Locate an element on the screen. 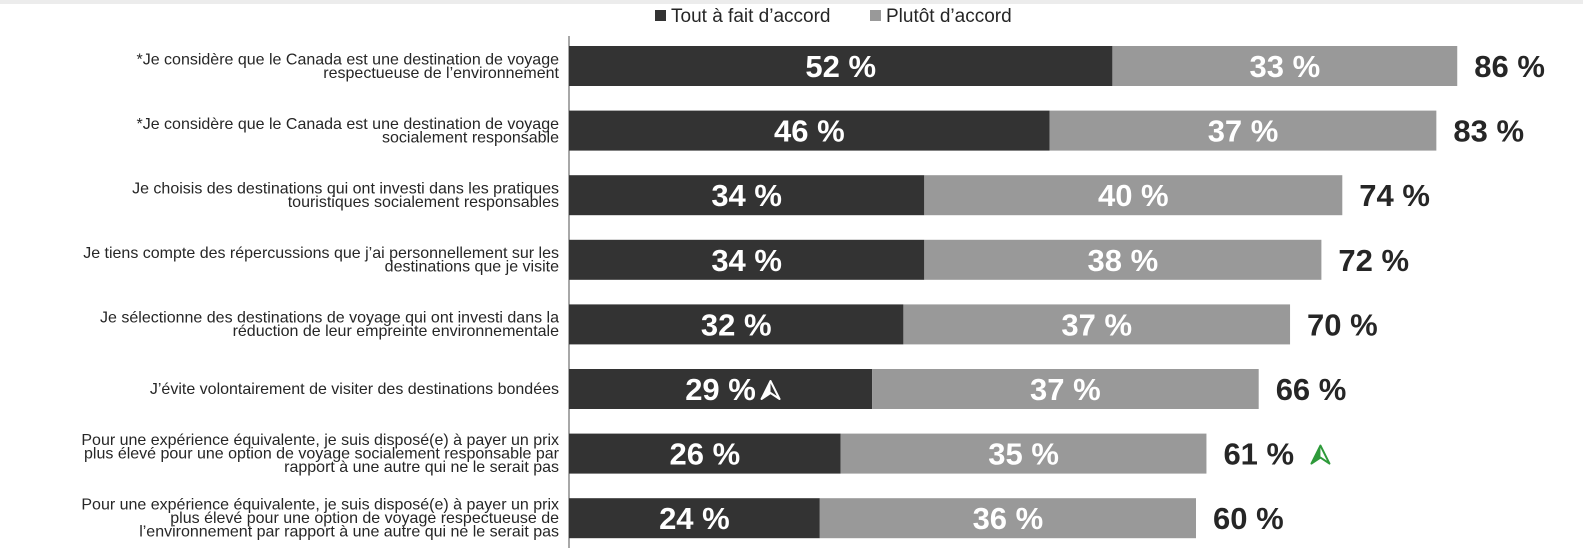 Image resolution: width=1583 pixels, height=548 pixels. category-label-line: respectueuse de l’environnement is located at coordinates (441, 73).